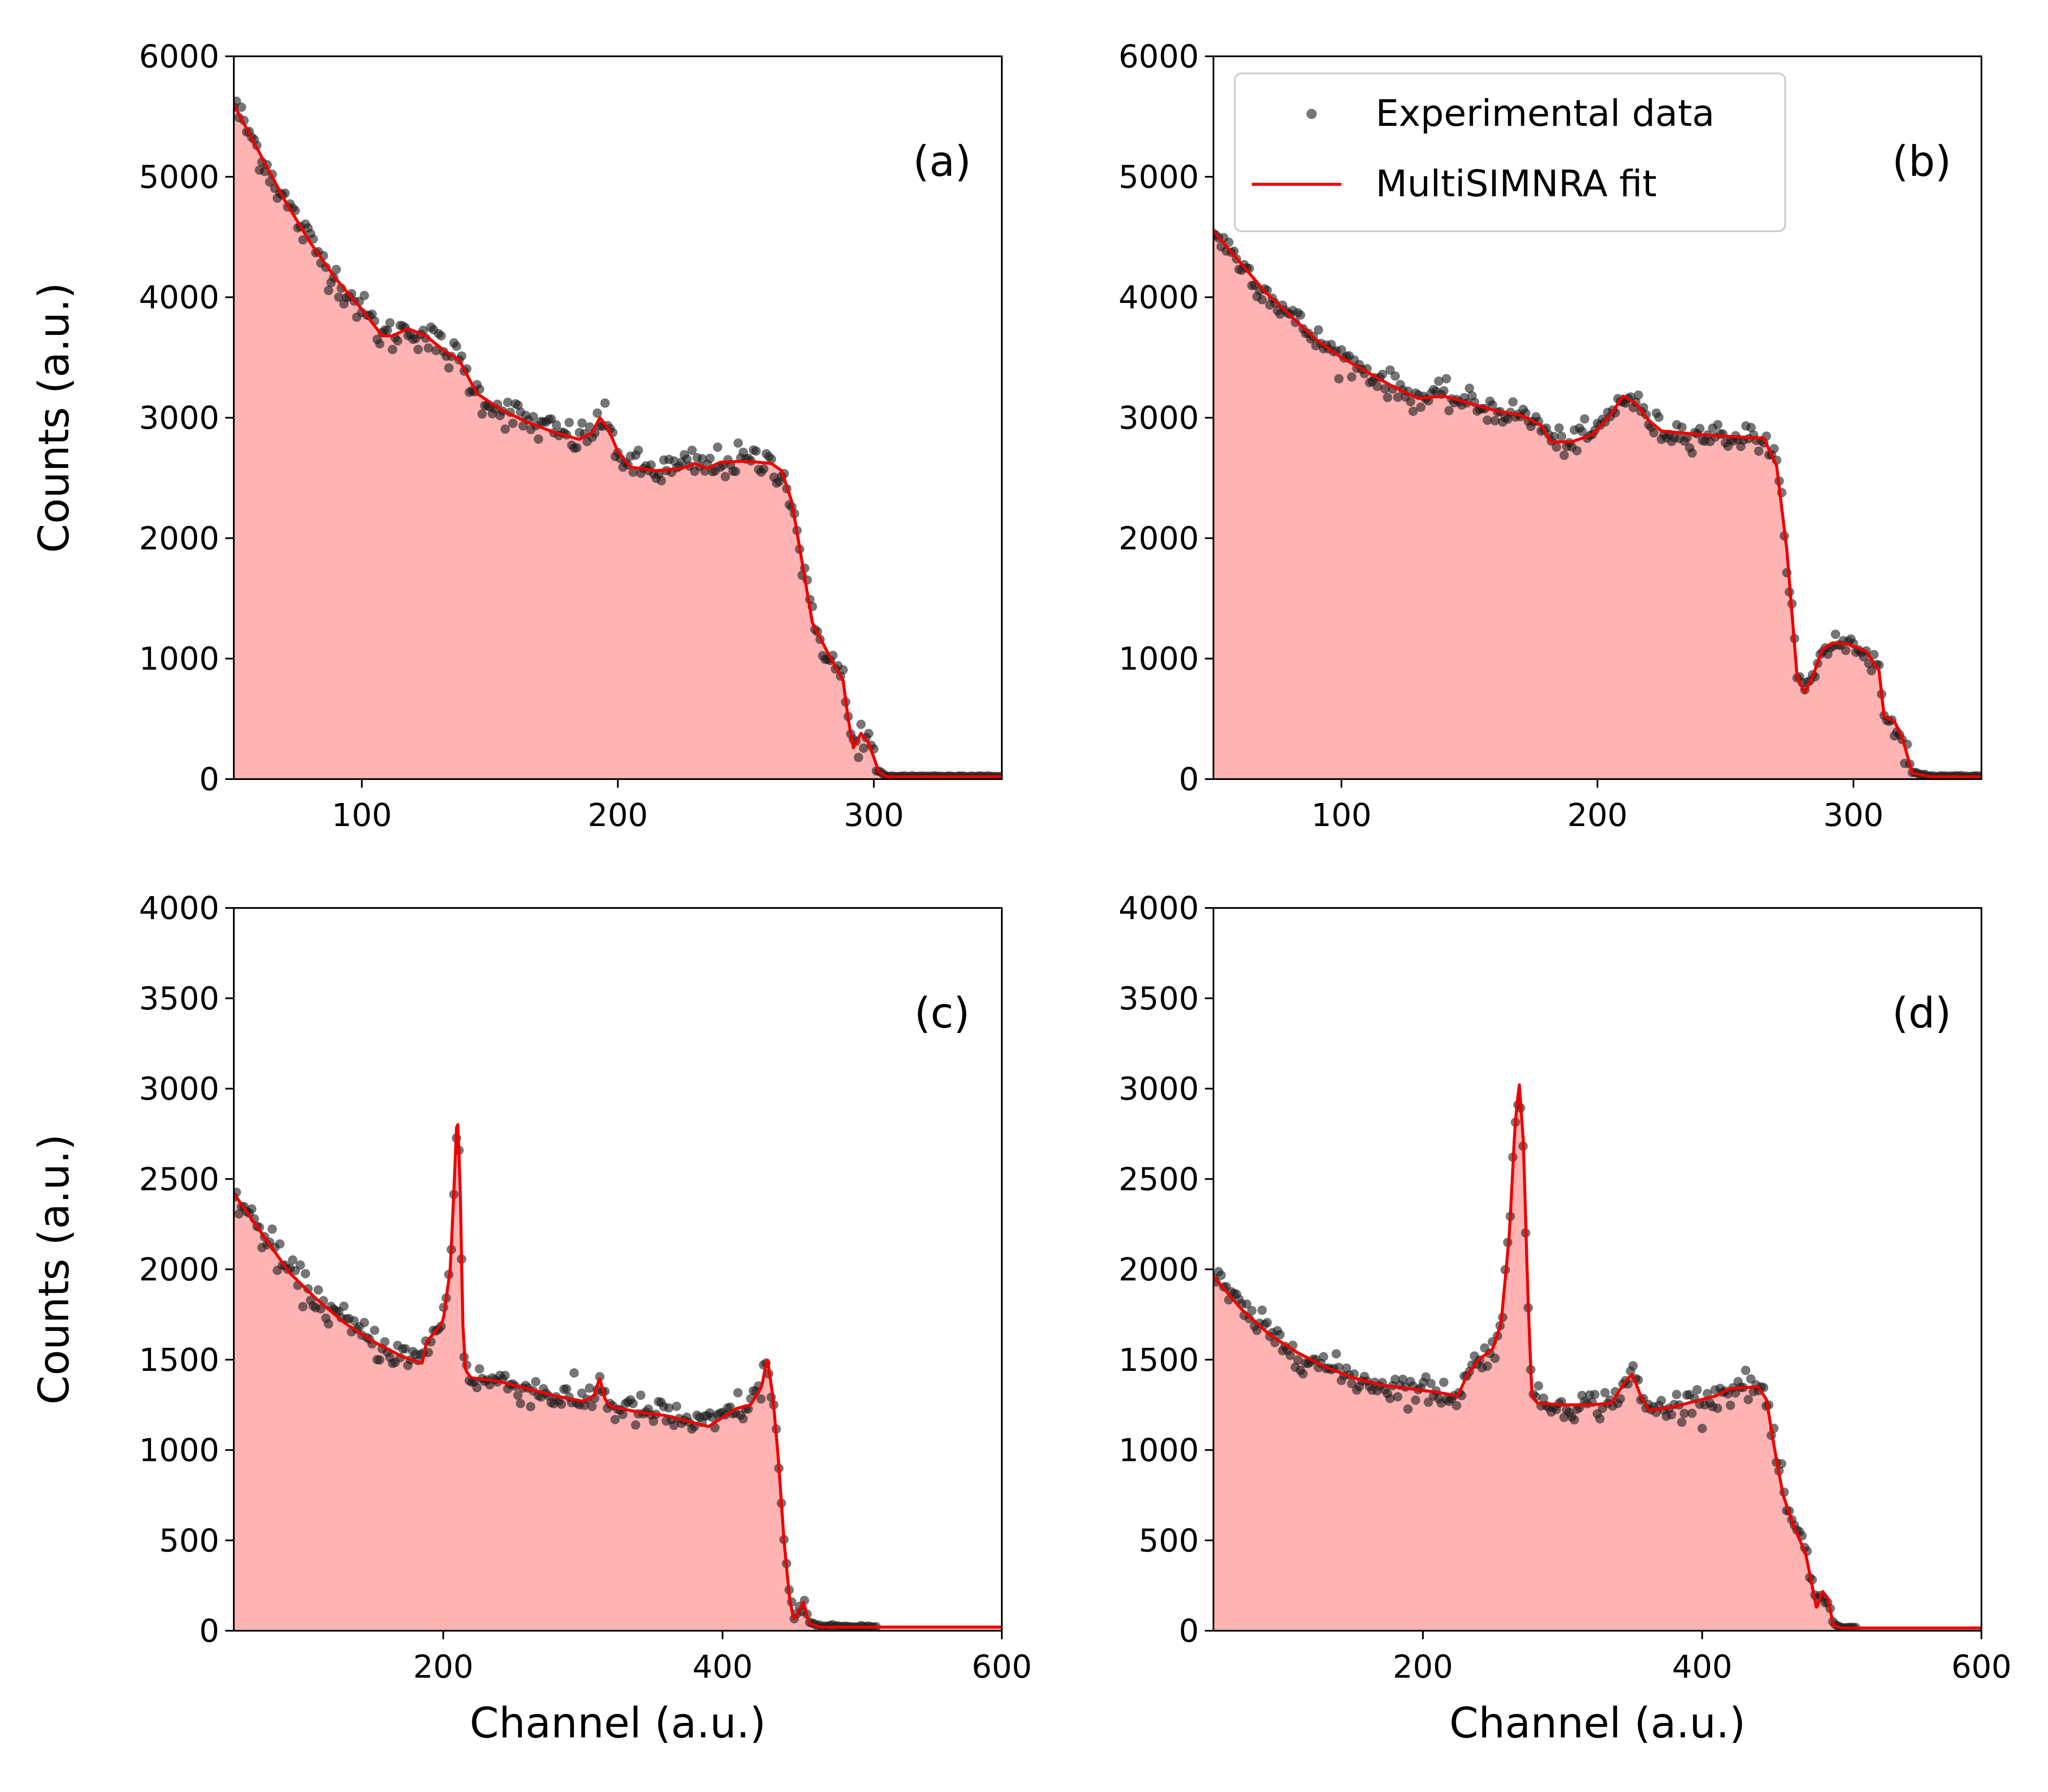  What do you see at coordinates (1159, 177) in the screenshot?
I see `y-tick-label: 5000` at bounding box center [1159, 177].